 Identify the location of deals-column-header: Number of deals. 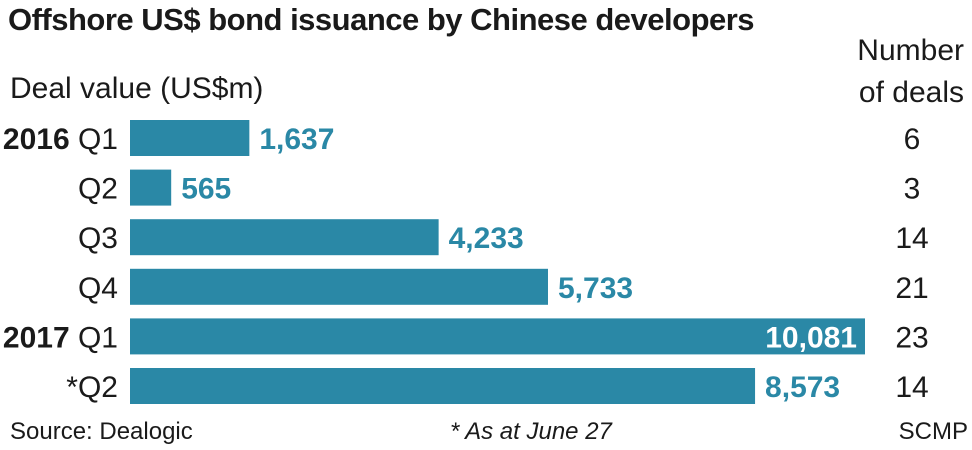
(910, 72).